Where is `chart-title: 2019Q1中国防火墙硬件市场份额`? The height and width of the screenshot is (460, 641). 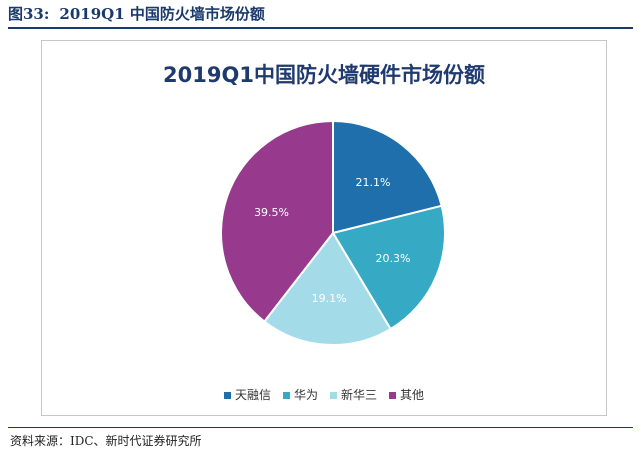
chart-title: 2019Q1中国防火墙硬件市场份额 is located at coordinates (324, 75).